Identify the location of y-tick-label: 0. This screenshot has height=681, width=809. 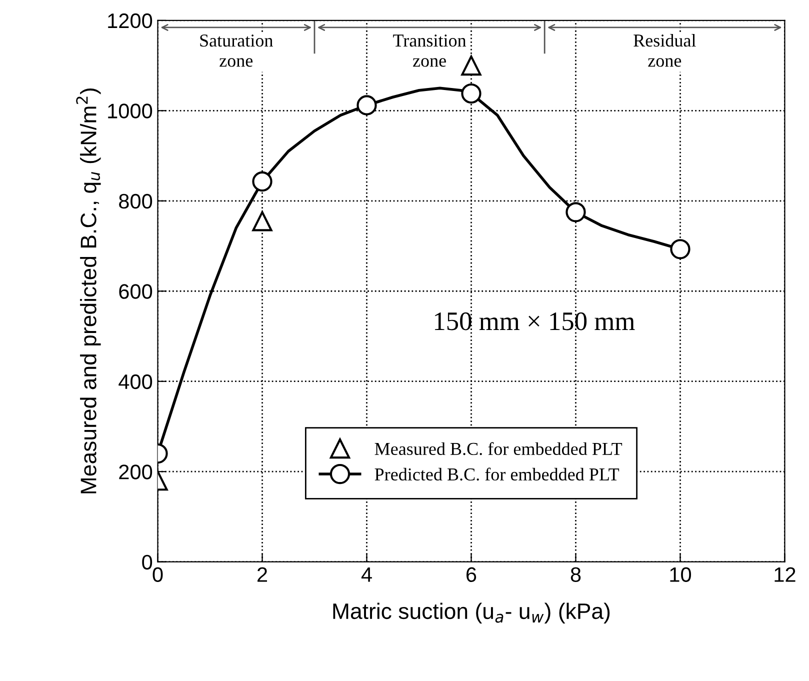
(147, 562).